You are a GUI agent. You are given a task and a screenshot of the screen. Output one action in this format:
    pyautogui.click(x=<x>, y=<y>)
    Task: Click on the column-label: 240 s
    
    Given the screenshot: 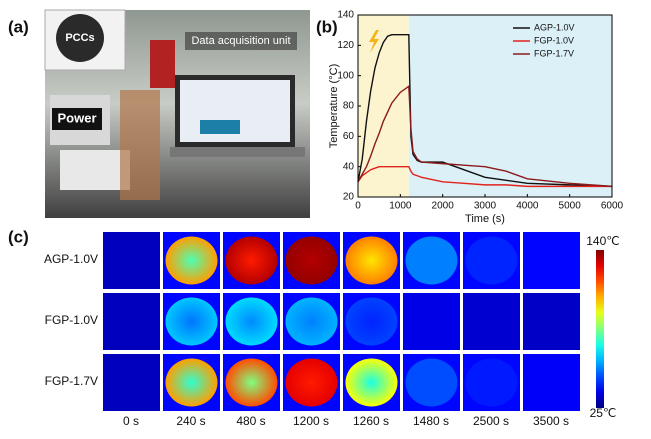 What is the action you would take?
    pyautogui.click(x=190, y=421)
    